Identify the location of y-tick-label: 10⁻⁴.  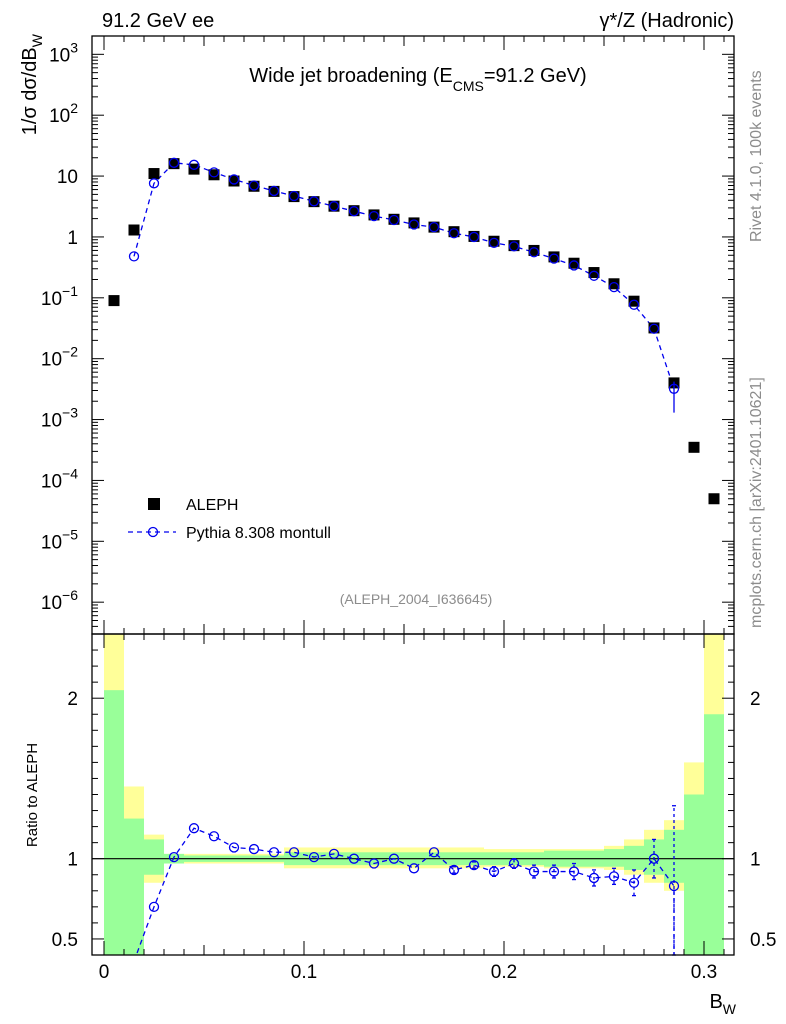
(59, 478).